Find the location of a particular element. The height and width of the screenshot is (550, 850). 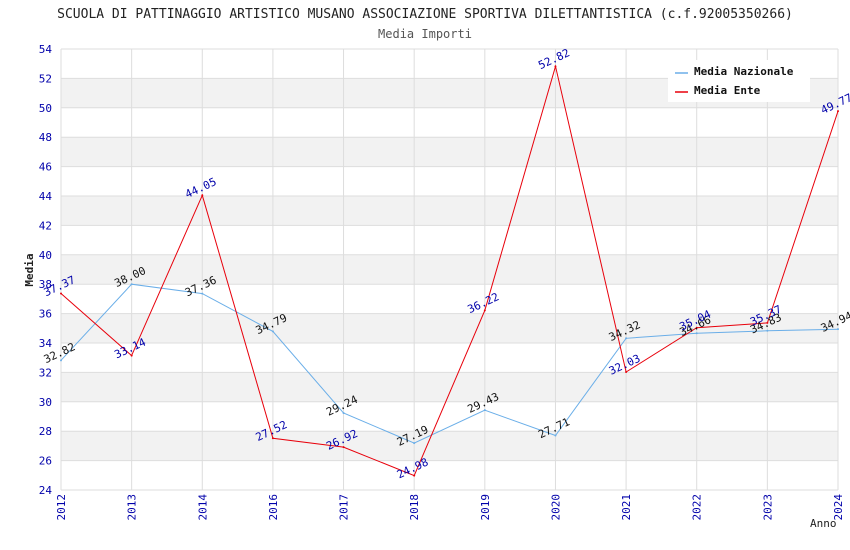

x-axis-label: Anno is located at coordinates (823, 523).